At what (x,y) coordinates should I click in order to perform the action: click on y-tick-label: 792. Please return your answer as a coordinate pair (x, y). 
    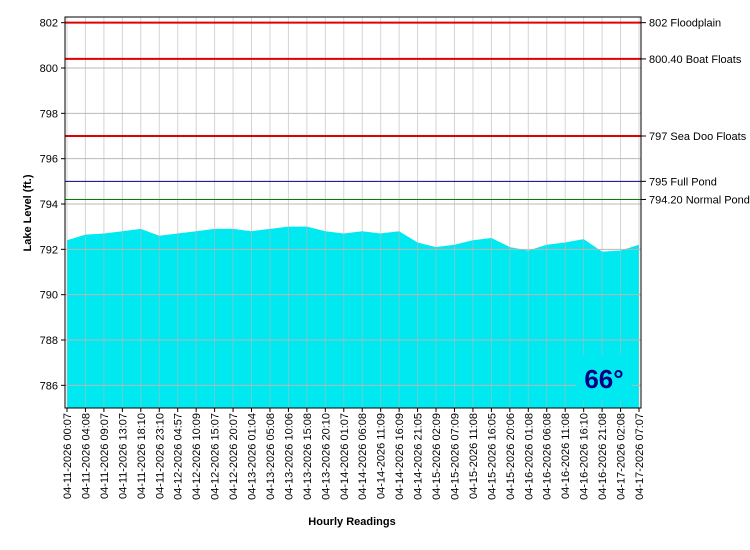
    Looking at the image, I should click on (49, 250).